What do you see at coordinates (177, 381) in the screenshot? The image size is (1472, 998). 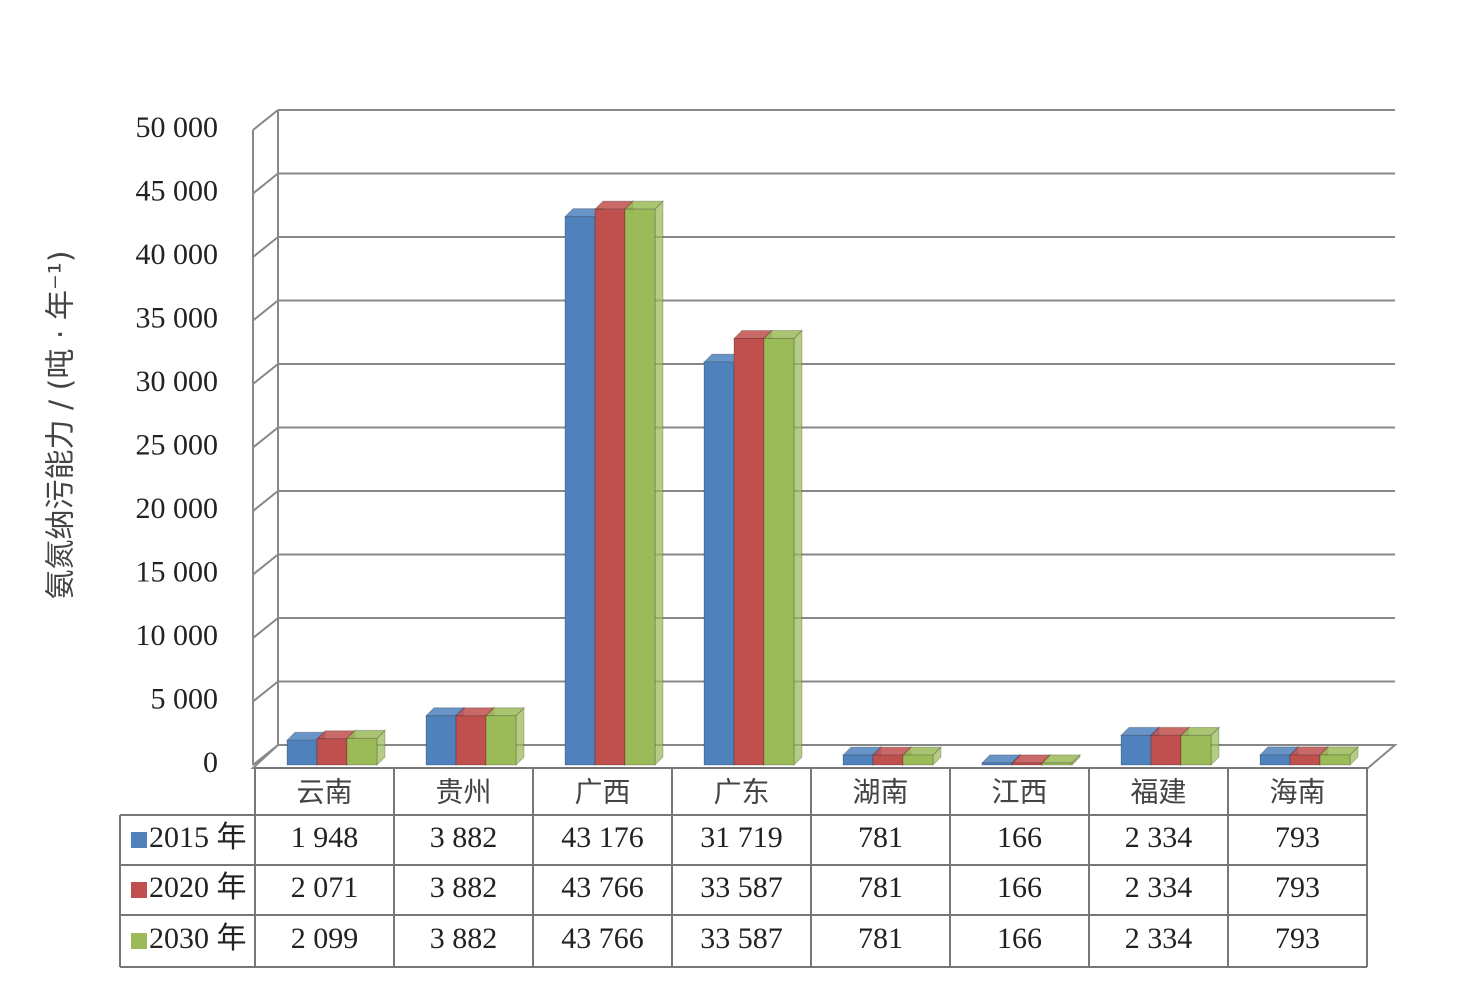 I see `y-tick-label: 30 000` at bounding box center [177, 381].